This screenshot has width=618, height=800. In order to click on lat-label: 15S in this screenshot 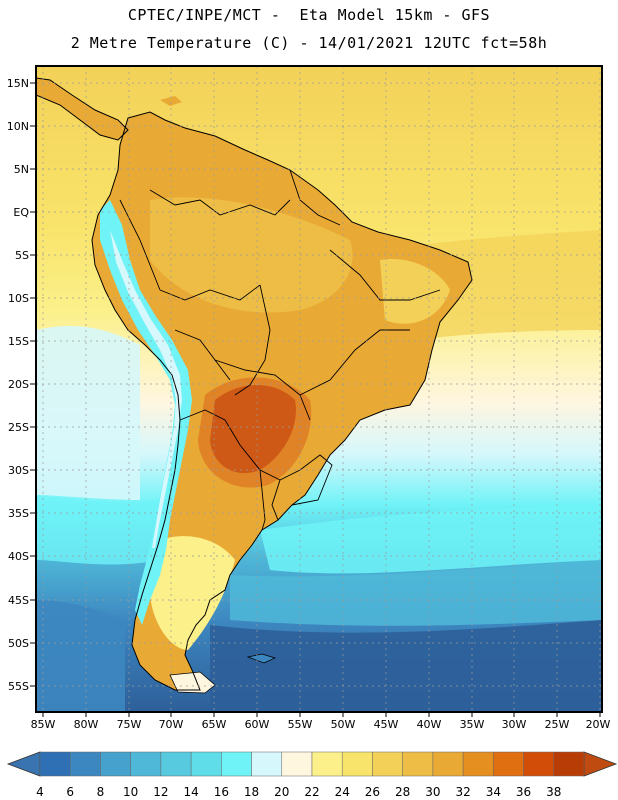, I will do `click(18, 341)`.